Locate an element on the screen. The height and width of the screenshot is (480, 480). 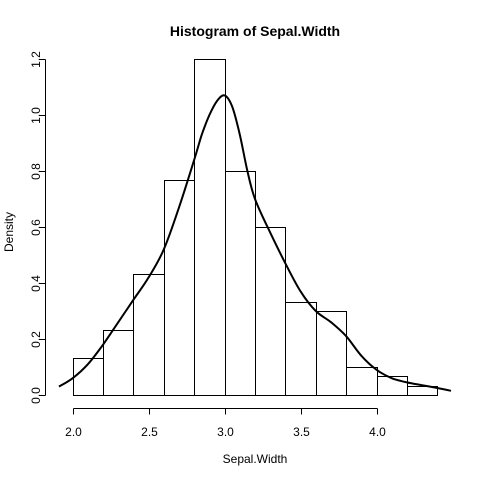
y-tick-label: 0.8 is located at coordinates (36, 171).